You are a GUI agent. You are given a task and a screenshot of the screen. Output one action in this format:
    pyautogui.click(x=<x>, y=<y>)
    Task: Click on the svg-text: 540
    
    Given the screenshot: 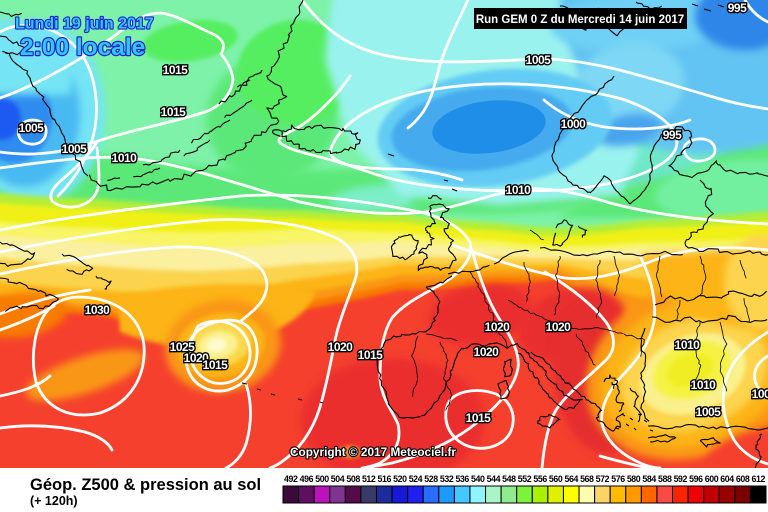 What is the action you would take?
    pyautogui.click(x=478, y=479)
    